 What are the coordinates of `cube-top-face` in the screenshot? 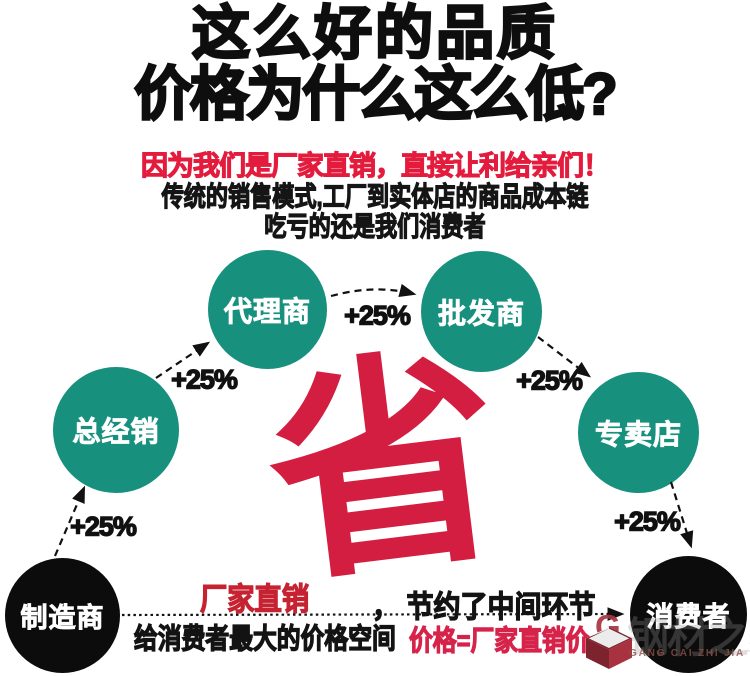 It's located at (609, 638).